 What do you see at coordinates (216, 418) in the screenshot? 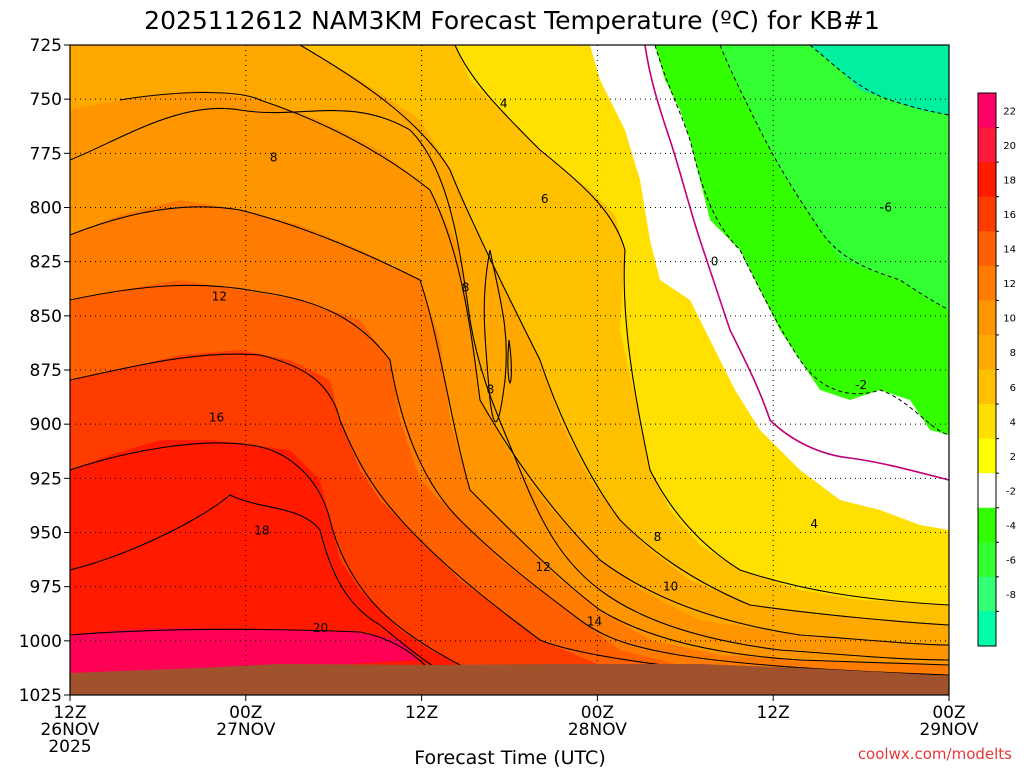
I see `contour-label: 16` at bounding box center [216, 418].